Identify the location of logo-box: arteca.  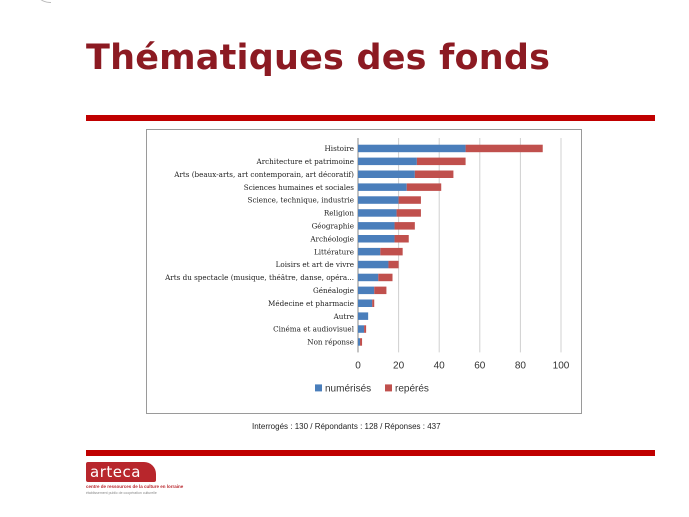
(121, 472).